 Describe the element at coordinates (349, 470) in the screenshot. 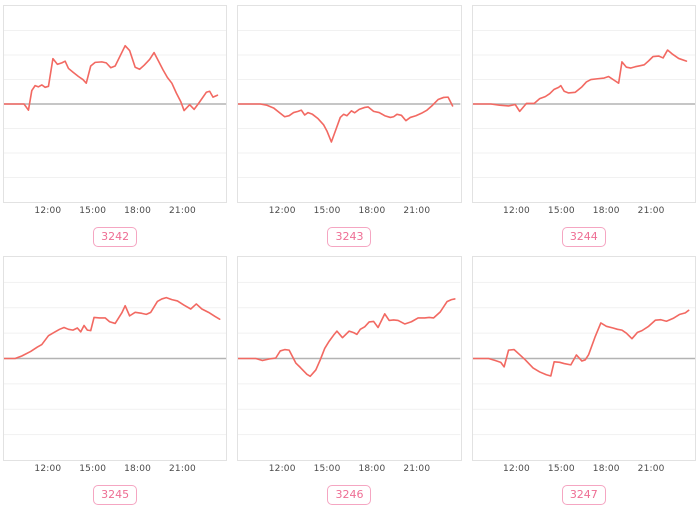

I see `x-axis-3246: 12:00 15:00 18:00 21:00` at that location.